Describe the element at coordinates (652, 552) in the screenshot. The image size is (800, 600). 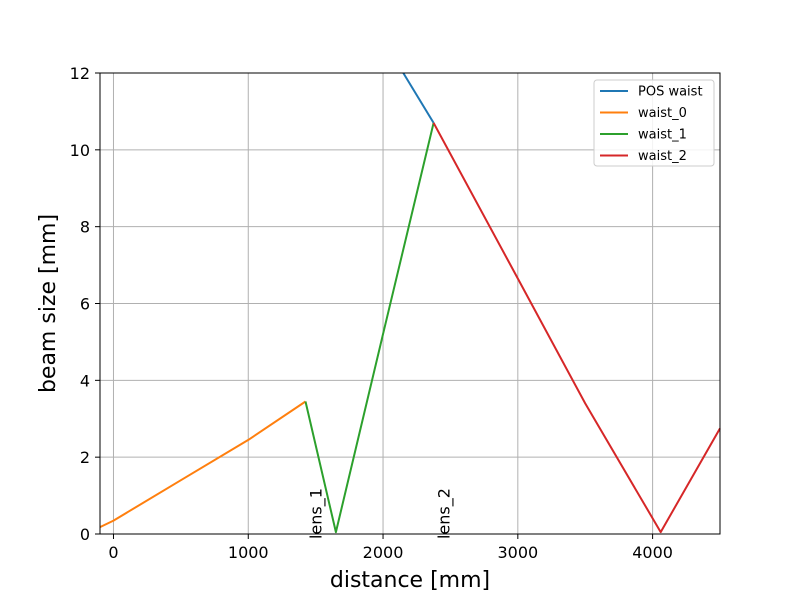
I see `x-tick-label: 4000` at that location.